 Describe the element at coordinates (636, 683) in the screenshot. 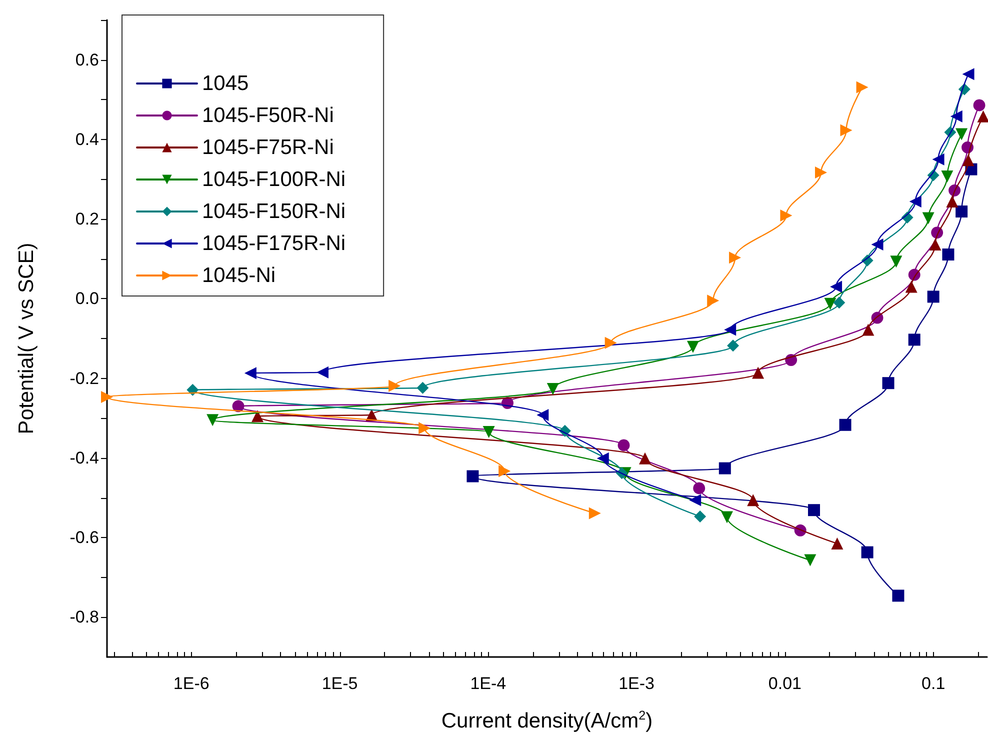

I see `x-tick-label: 1E-3` at that location.